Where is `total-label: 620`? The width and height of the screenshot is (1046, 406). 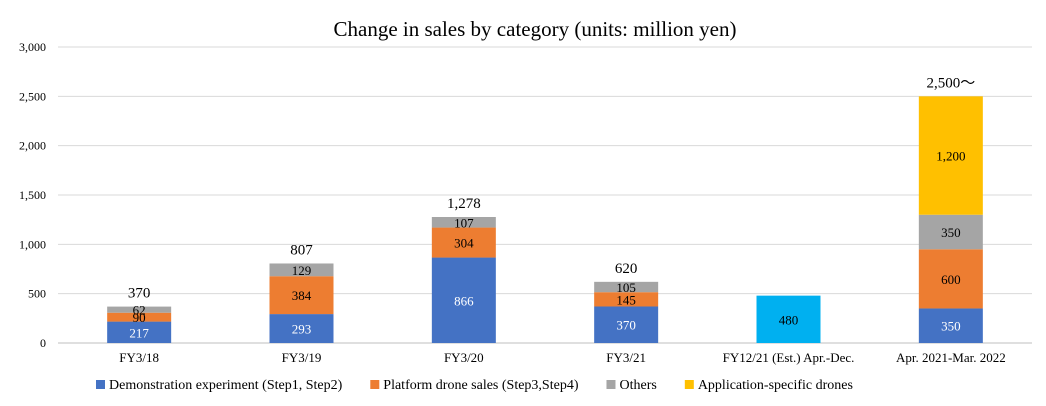
total-label: 620 is located at coordinates (626, 269).